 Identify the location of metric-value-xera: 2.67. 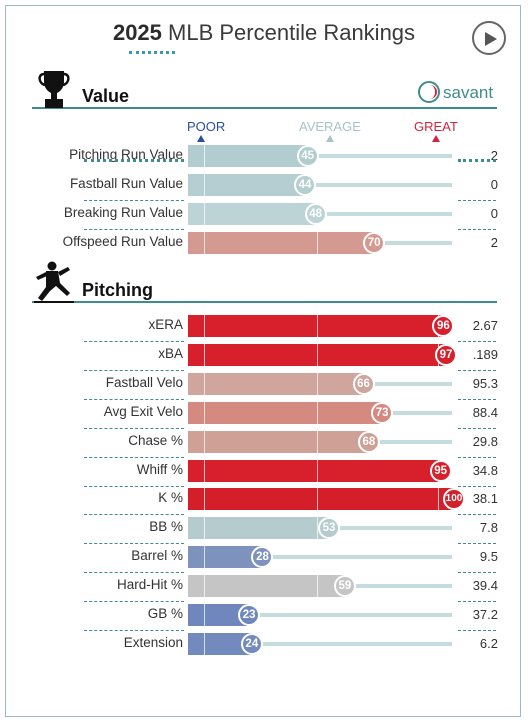
(485, 325).